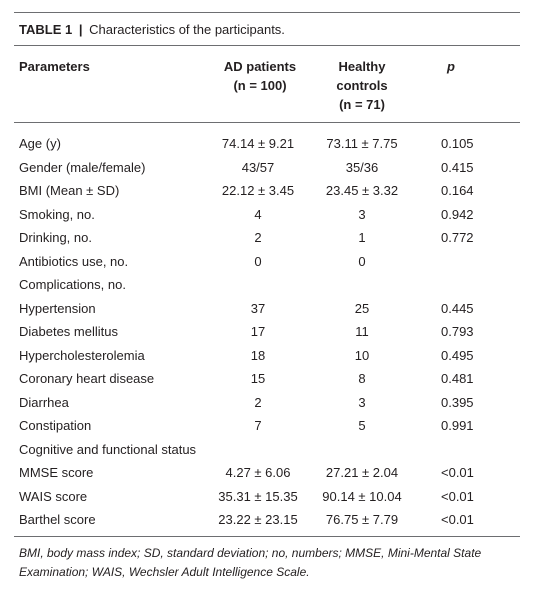 Image resolution: width=534 pixels, height=596 pixels. Describe the element at coordinates (362, 496) in the screenshot. I see `cell-healthy-controls: 90.14 ± 10.04` at that location.